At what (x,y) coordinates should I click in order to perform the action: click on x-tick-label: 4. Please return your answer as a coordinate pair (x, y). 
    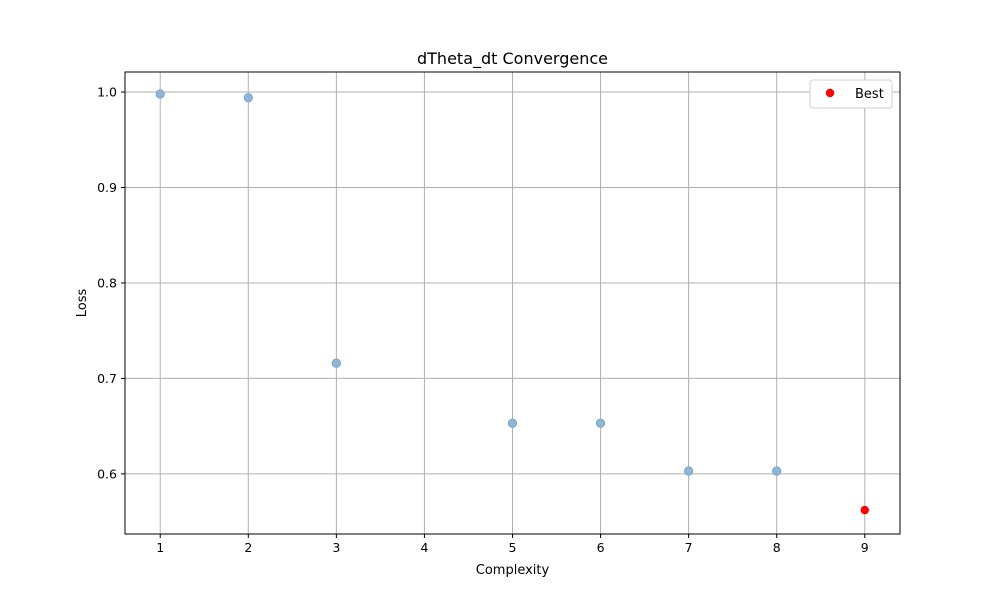
    Looking at the image, I should click on (424, 547).